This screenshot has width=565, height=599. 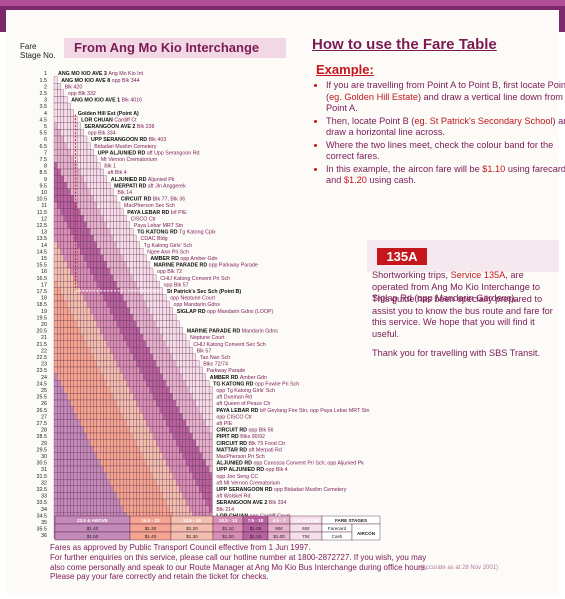 What do you see at coordinates (197, 305) in the screenshot?
I see `stop-label: opp Mandarin Gdns` at bounding box center [197, 305].